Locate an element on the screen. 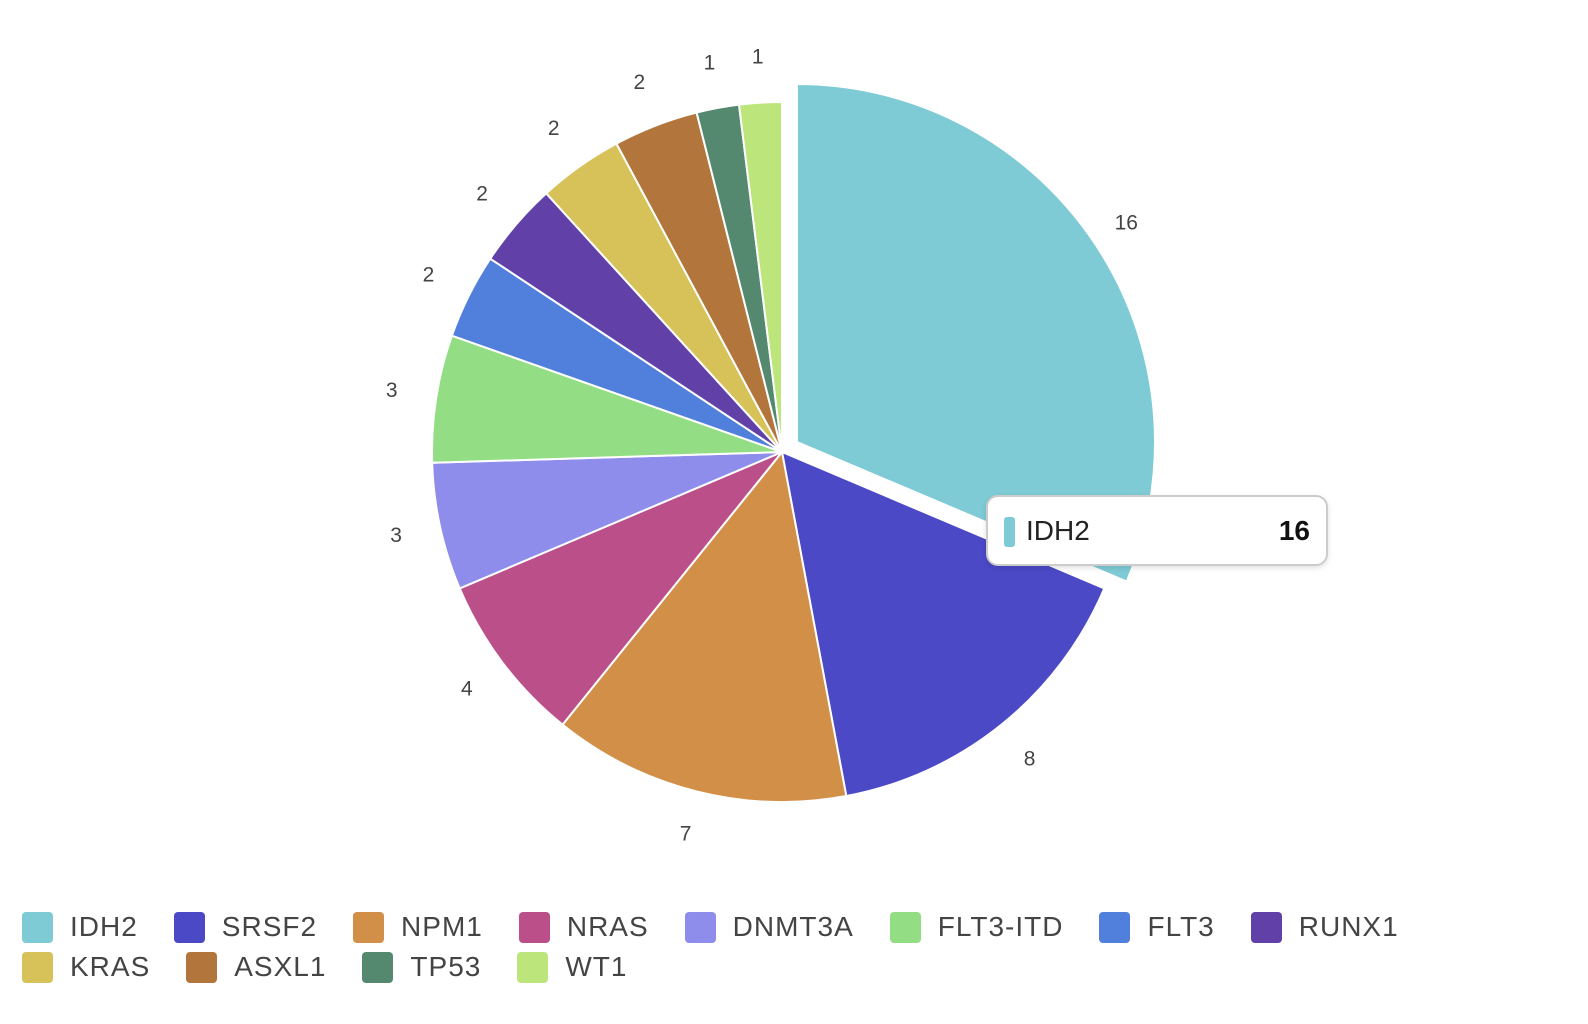 The height and width of the screenshot is (1024, 1588). pie-slice-wt1 is located at coordinates (760, 277).